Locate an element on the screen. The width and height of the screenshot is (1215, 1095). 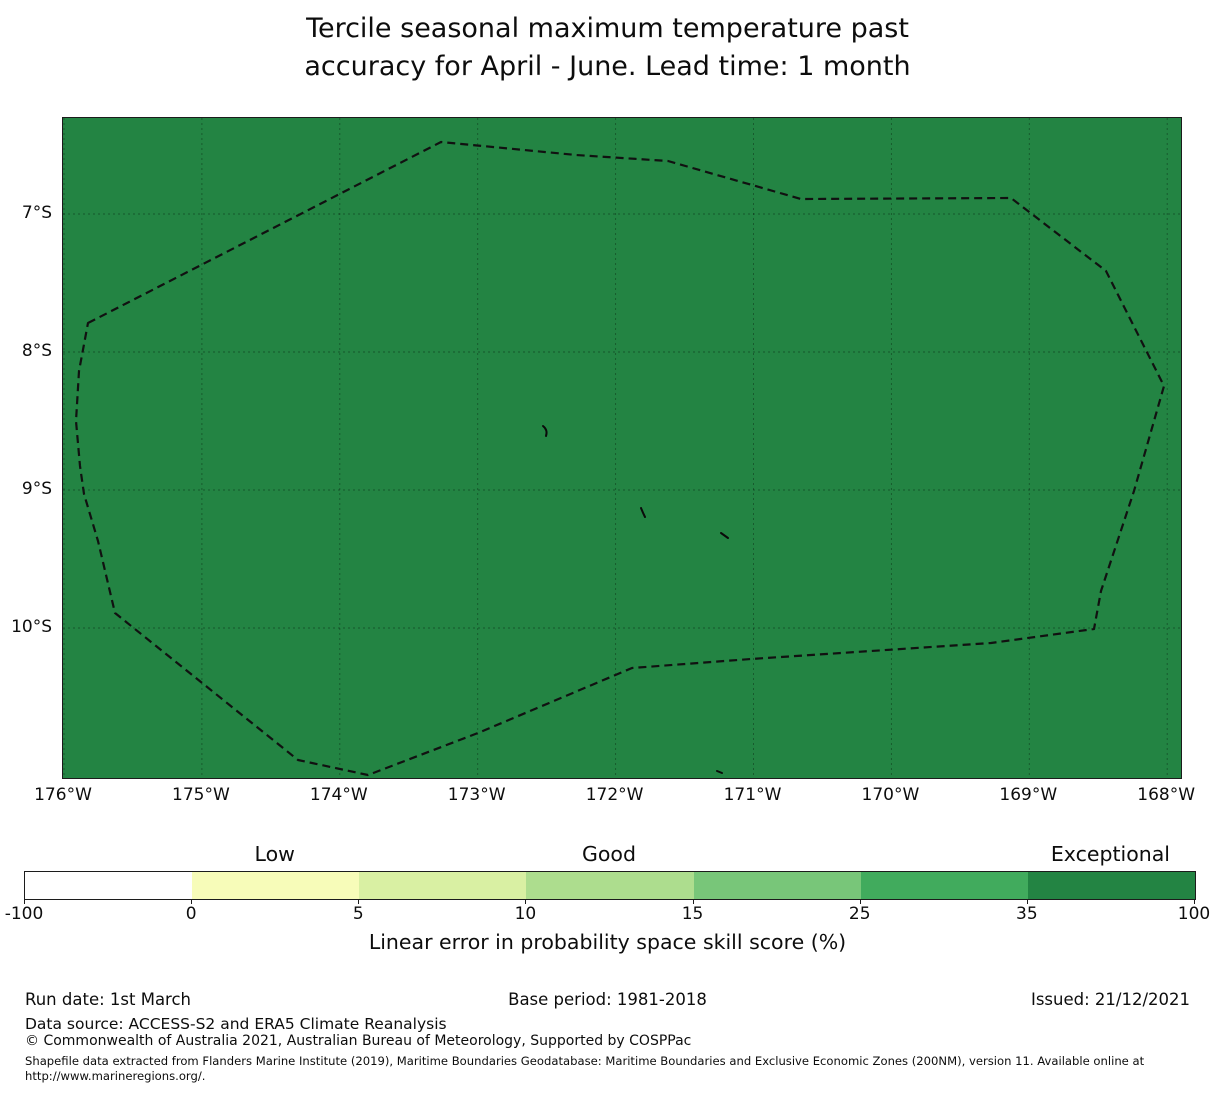
x-tick-label: 172°W is located at coordinates (614, 795).